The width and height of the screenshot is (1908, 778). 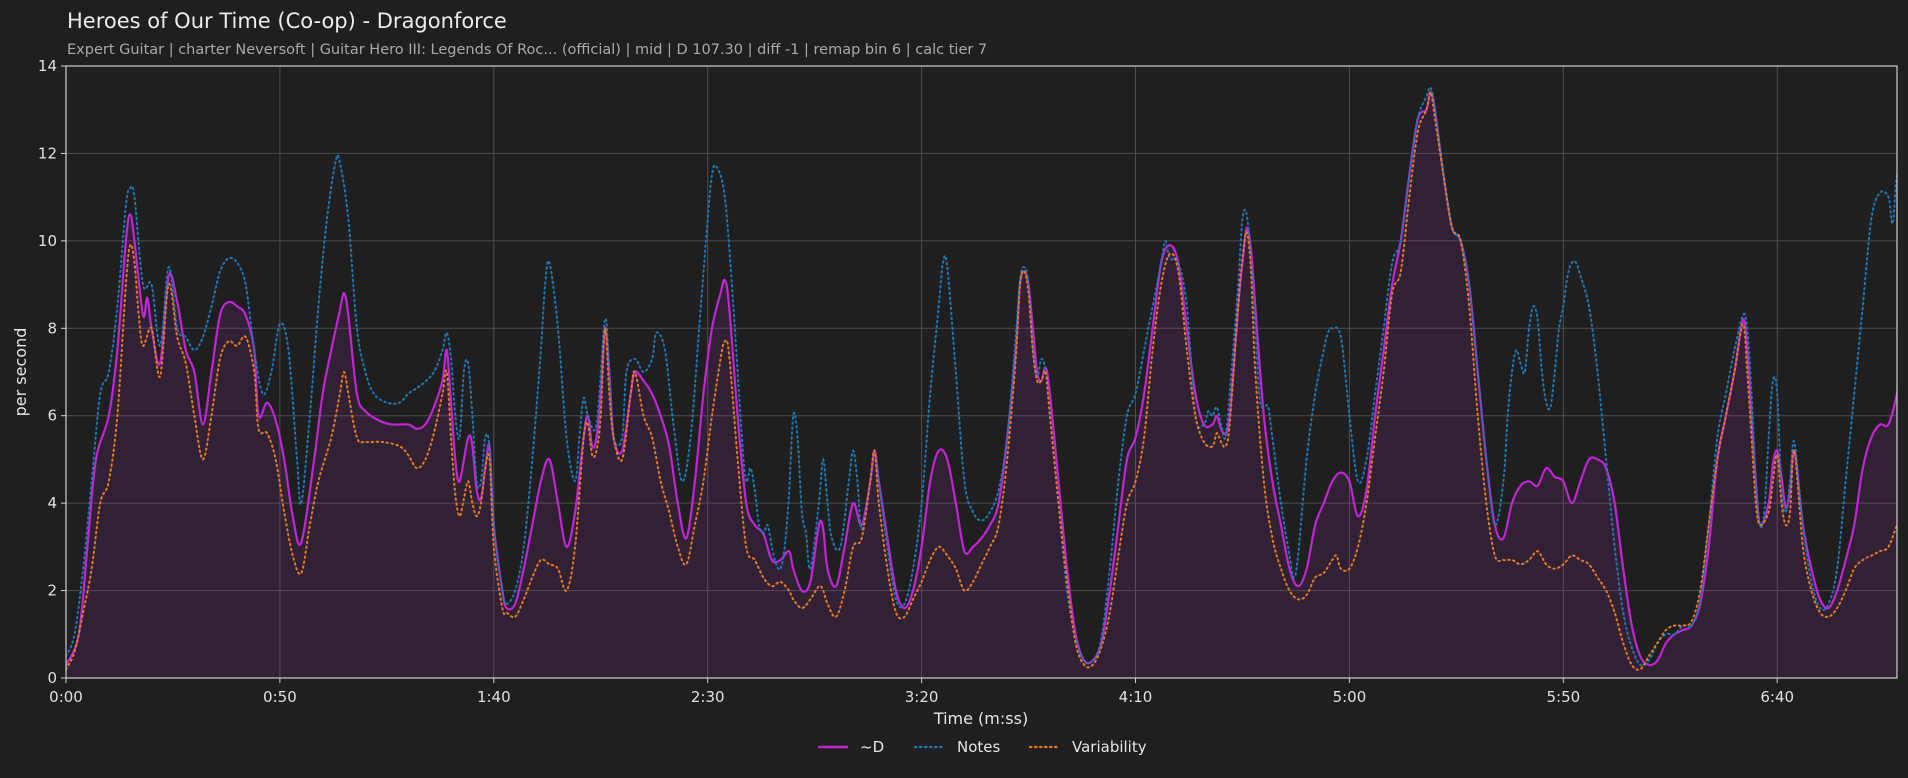 I want to click on y-tick-label: 2, so click(x=52, y=591).